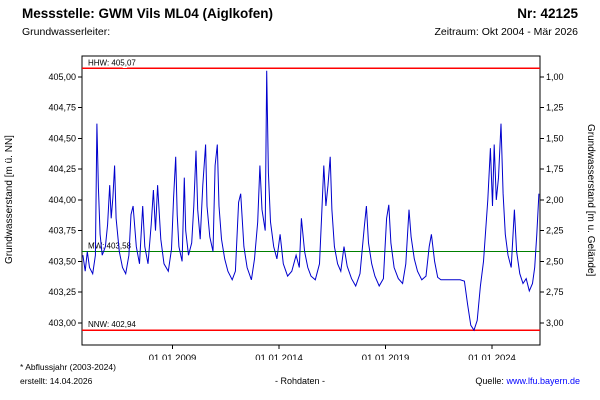  I want to click on reference-line-label-hhw: HHW: 405,07, so click(112, 62).